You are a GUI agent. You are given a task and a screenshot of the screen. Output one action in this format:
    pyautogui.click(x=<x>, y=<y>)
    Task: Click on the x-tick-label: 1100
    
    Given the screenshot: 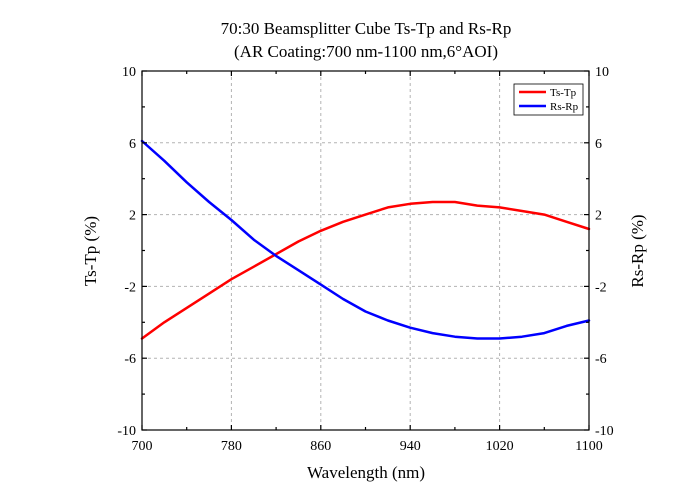 What is the action you would take?
    pyautogui.click(x=588, y=446)
    